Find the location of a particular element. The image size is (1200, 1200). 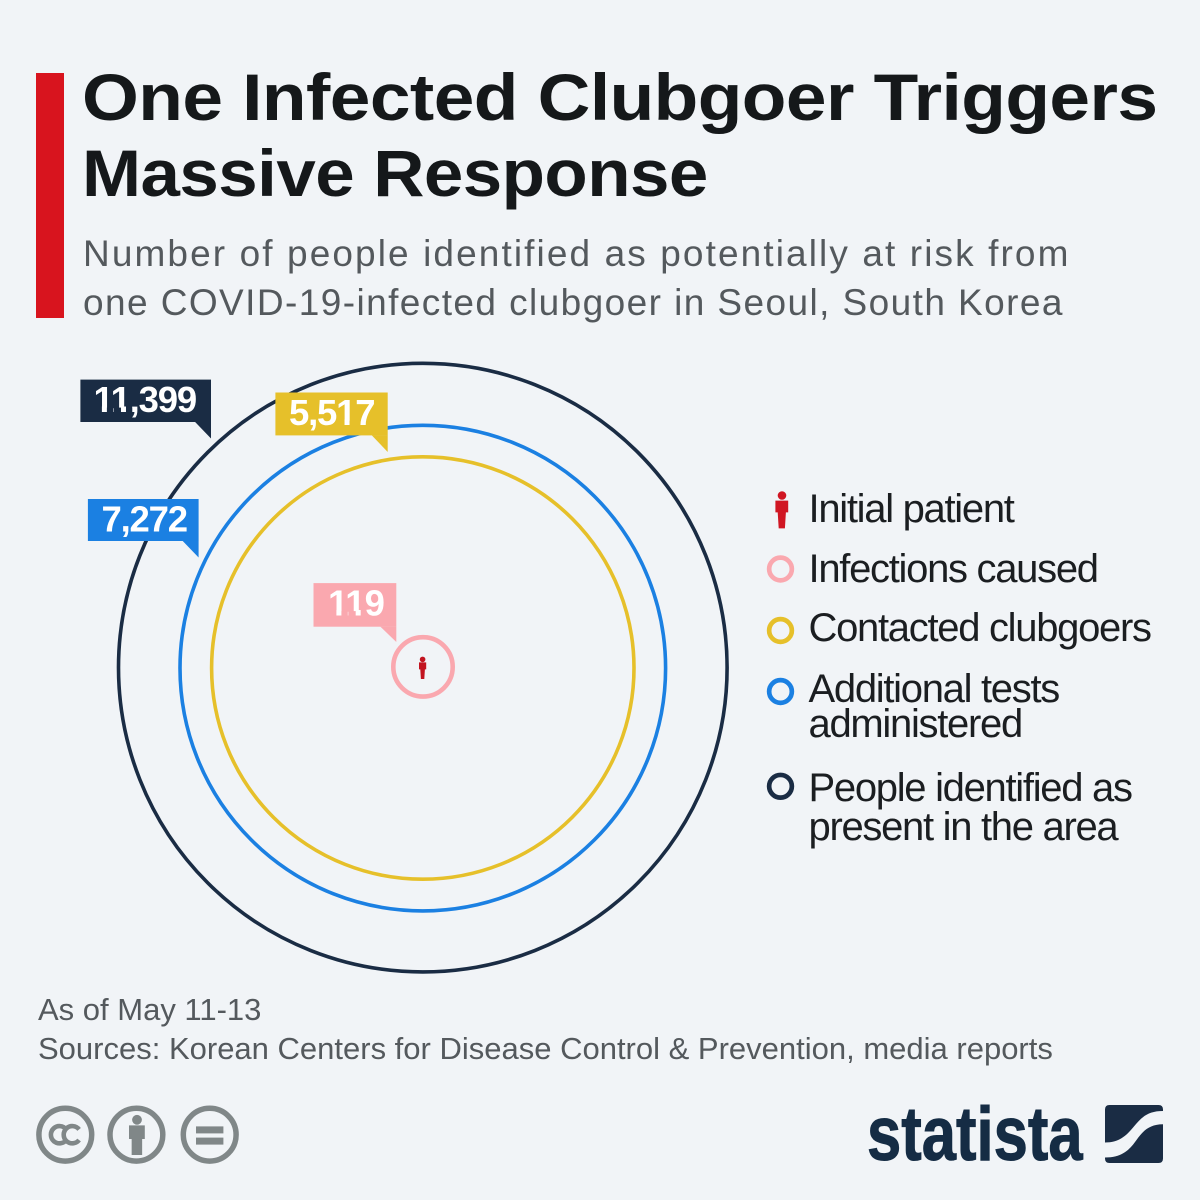

svg-text: 5,517 is located at coordinates (331, 412).